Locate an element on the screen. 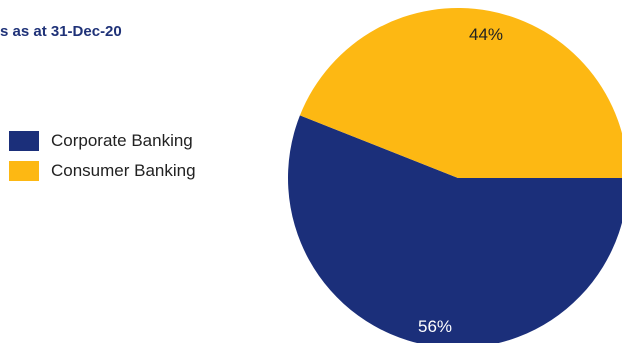 Image resolution: width=622 pixels, height=343 pixels. pie-label-consumer-banking: 44% is located at coordinates (486, 34).